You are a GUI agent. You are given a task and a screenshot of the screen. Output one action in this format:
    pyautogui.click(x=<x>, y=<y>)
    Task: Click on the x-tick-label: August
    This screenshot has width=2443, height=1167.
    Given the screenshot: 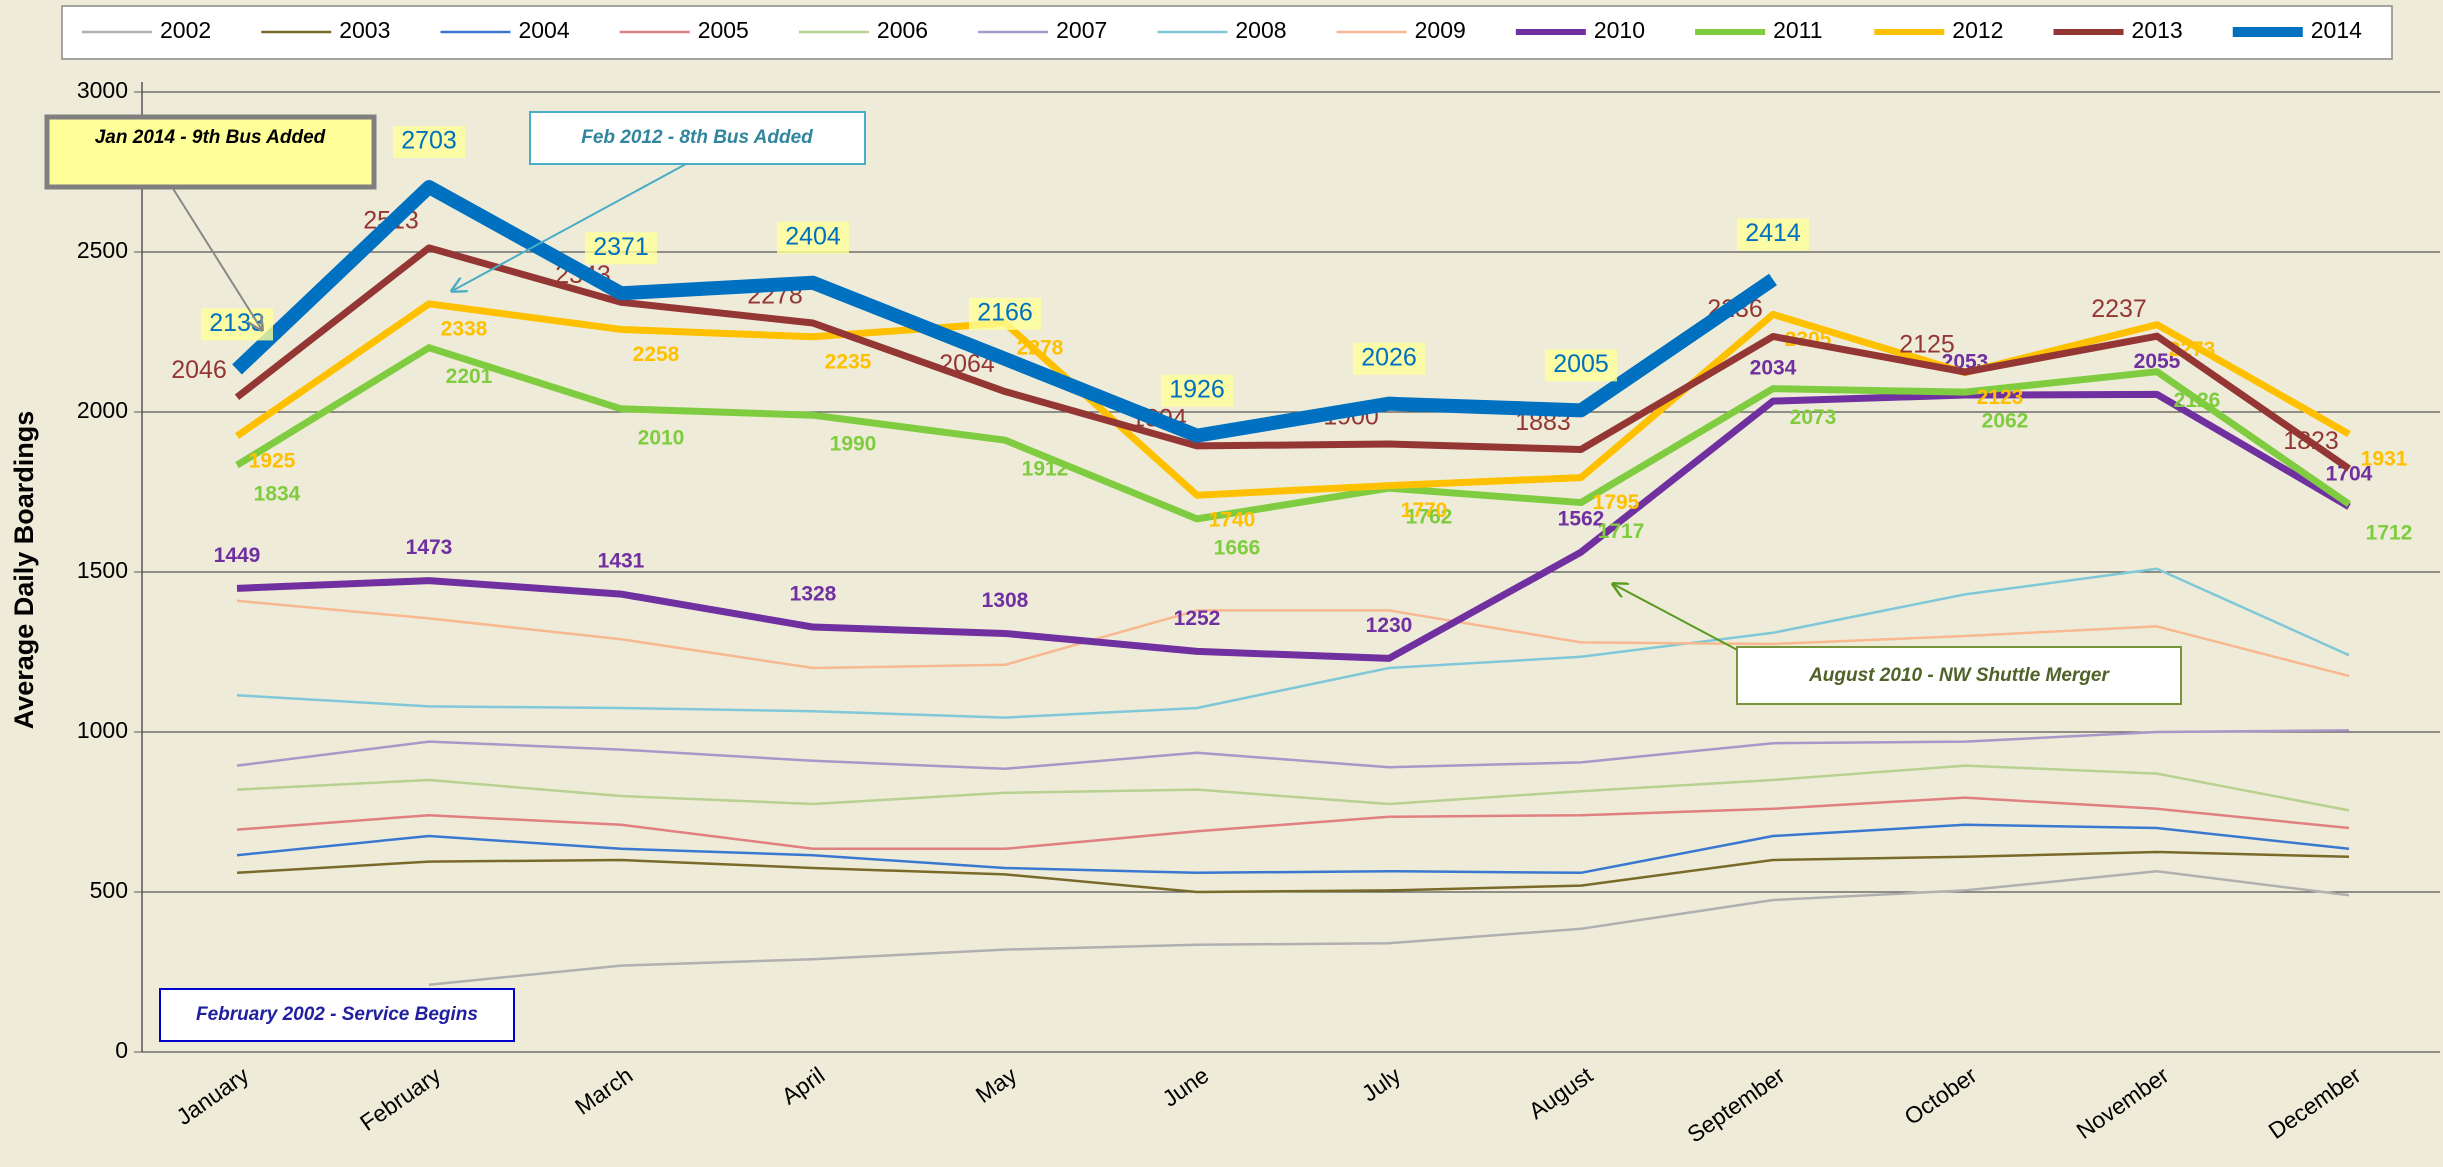 What is the action you would take?
    pyautogui.click(x=1561, y=1092)
    